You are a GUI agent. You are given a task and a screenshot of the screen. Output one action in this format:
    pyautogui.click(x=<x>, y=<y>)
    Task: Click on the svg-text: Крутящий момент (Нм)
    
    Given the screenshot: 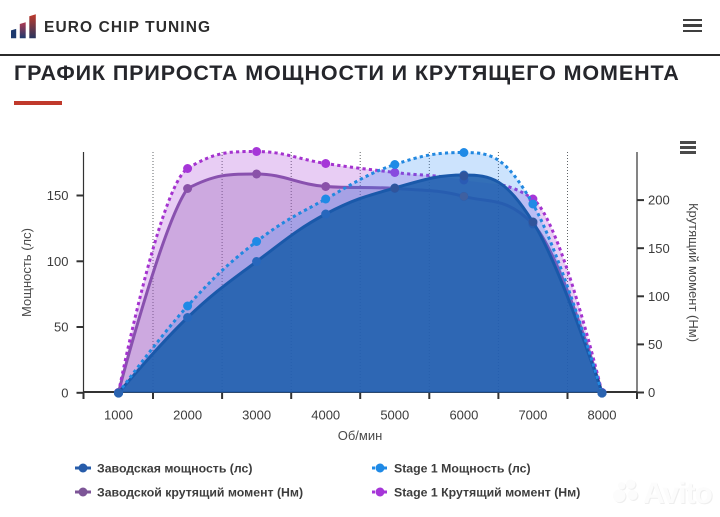 What is the action you would take?
    pyautogui.click(x=693, y=272)
    